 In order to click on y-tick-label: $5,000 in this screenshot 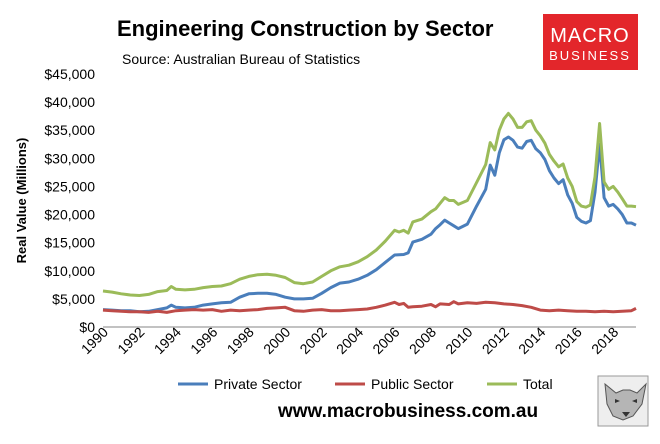, I will do `click(73, 299)`.